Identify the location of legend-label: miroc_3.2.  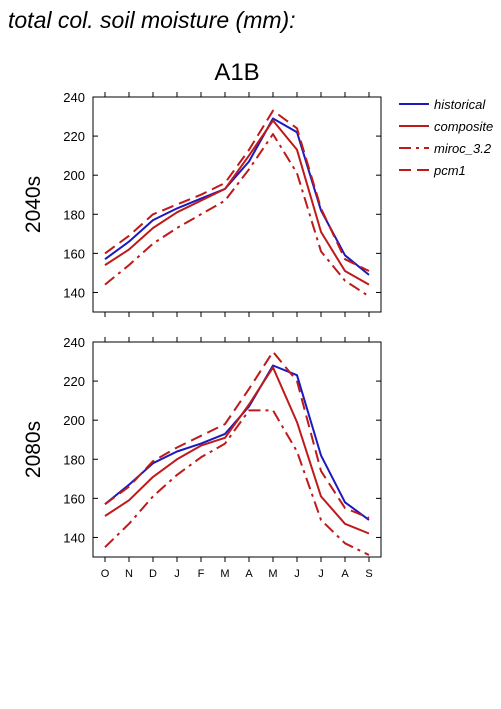
(463, 148).